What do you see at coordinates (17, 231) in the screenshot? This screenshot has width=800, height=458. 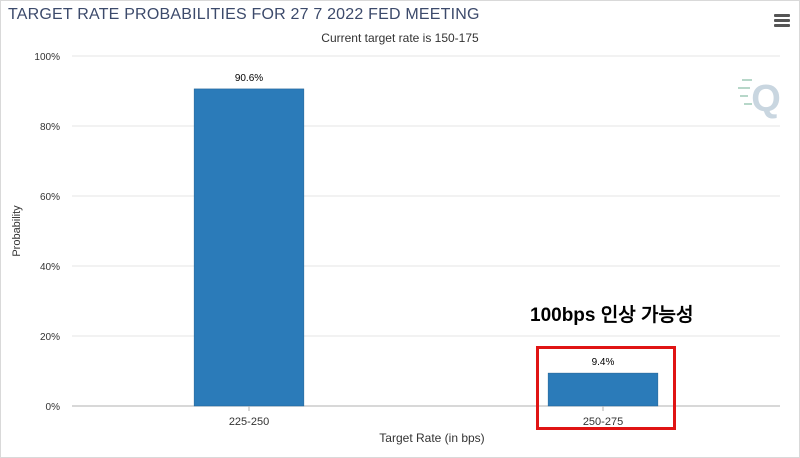 I see `y-axis-label: Probability` at bounding box center [17, 231].